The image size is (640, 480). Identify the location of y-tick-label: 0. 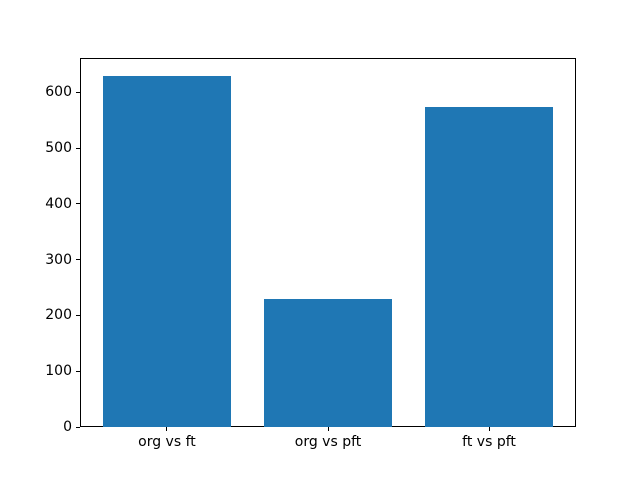
(67, 427).